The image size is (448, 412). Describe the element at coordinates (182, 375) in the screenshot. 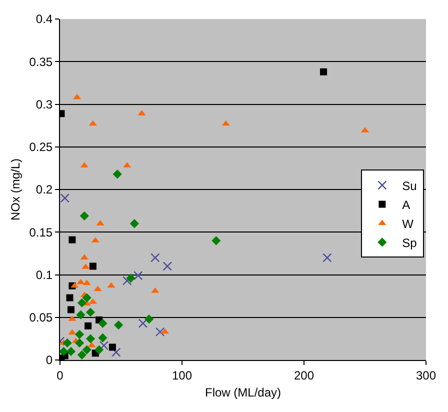

I see `x-tick-label: 100` at that location.